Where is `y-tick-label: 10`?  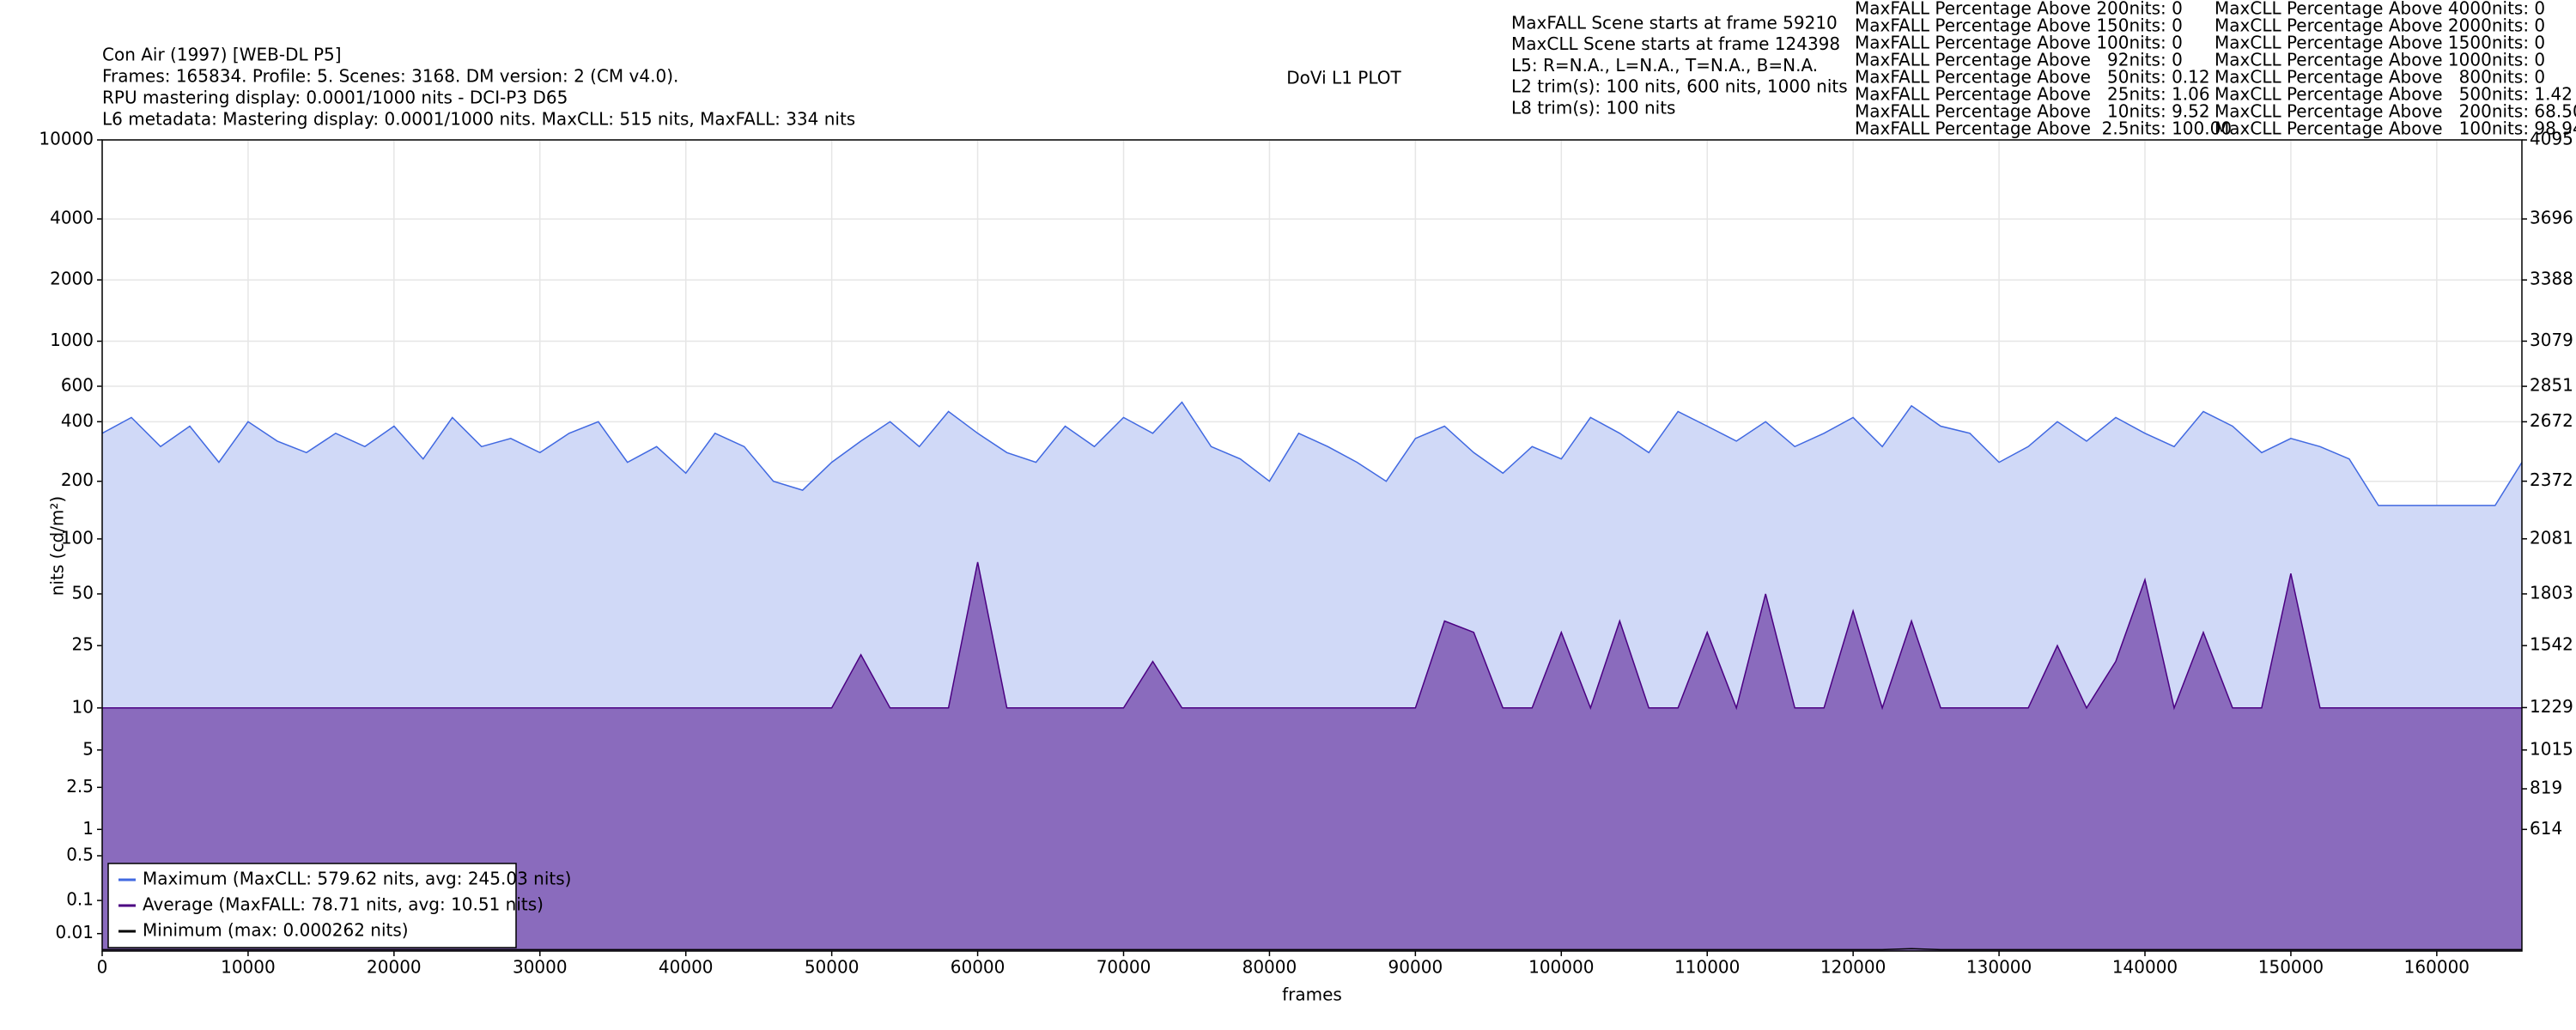
y-tick-label: 10 is located at coordinates (83, 706).